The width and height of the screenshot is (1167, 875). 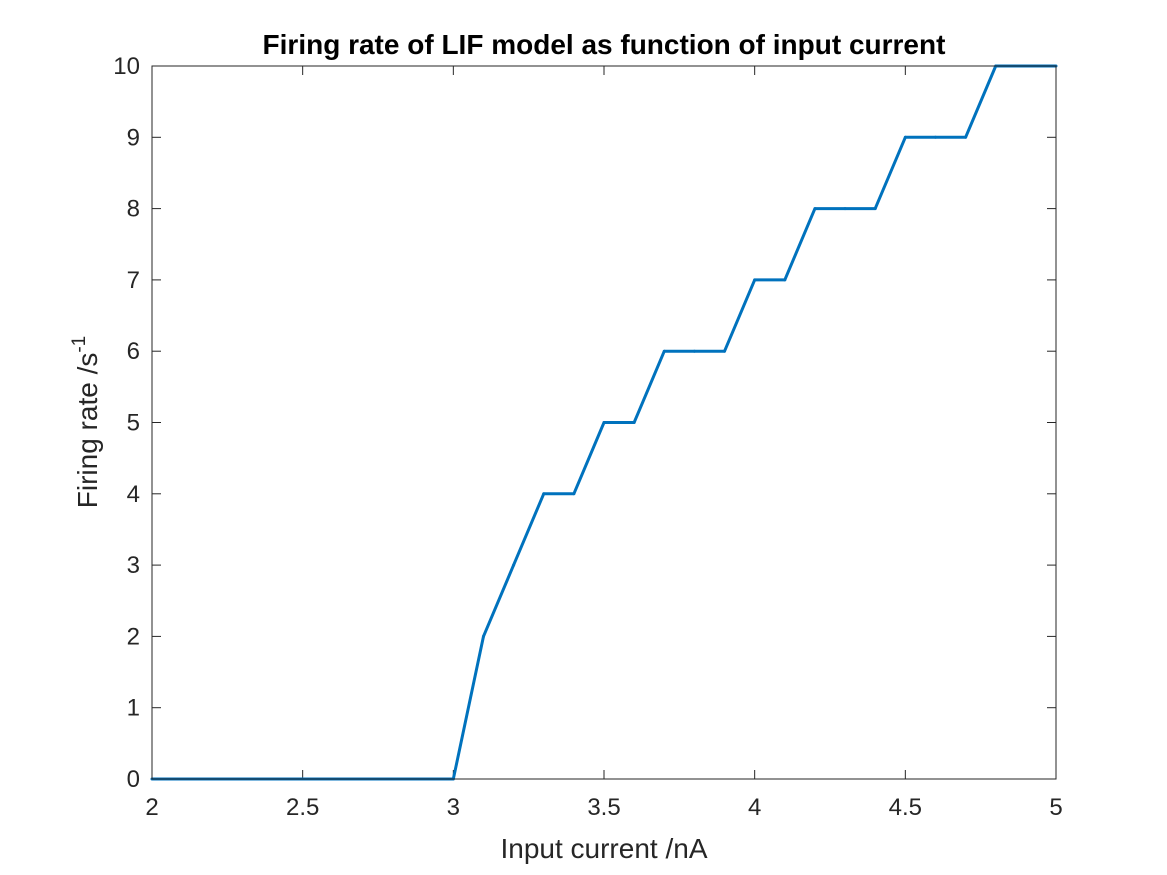 I want to click on y-tick-label: 8, so click(x=133, y=209).